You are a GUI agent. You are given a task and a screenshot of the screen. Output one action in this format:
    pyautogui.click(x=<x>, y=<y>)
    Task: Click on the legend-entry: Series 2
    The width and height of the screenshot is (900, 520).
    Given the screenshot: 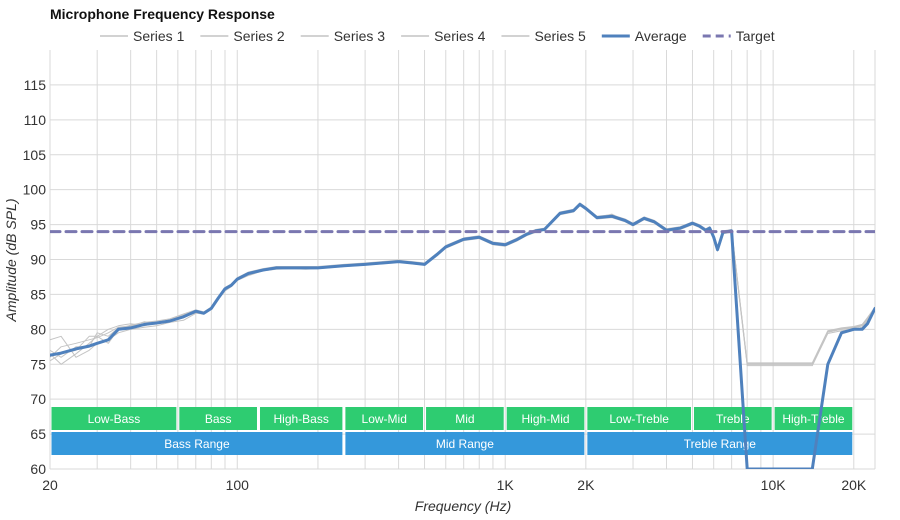 What is the action you would take?
    pyautogui.click(x=259, y=36)
    